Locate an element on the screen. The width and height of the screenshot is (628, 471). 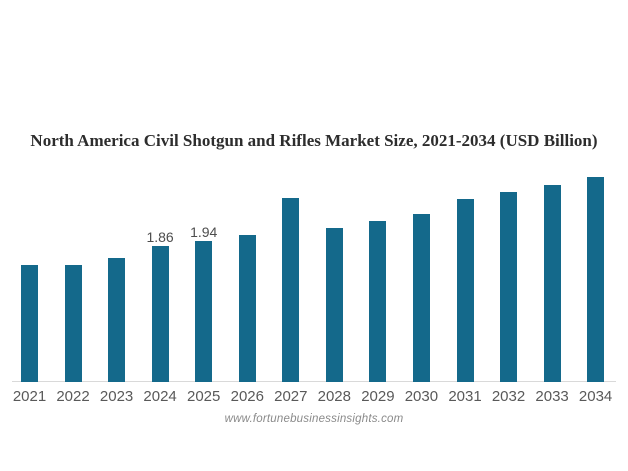
bar-2029 is located at coordinates (378, 301).